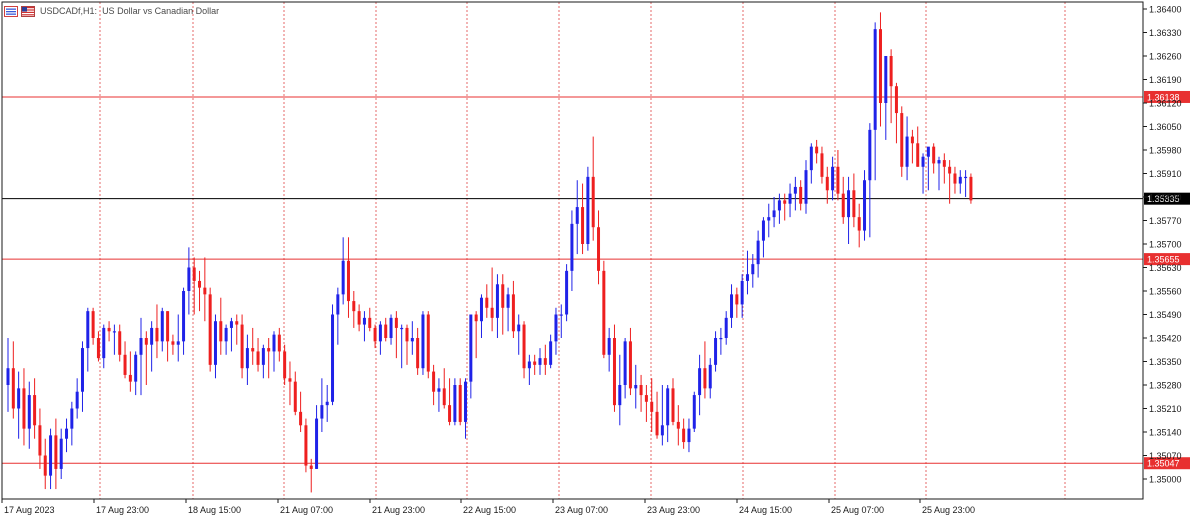  I want to click on level-label-bg, so click(1167, 463).